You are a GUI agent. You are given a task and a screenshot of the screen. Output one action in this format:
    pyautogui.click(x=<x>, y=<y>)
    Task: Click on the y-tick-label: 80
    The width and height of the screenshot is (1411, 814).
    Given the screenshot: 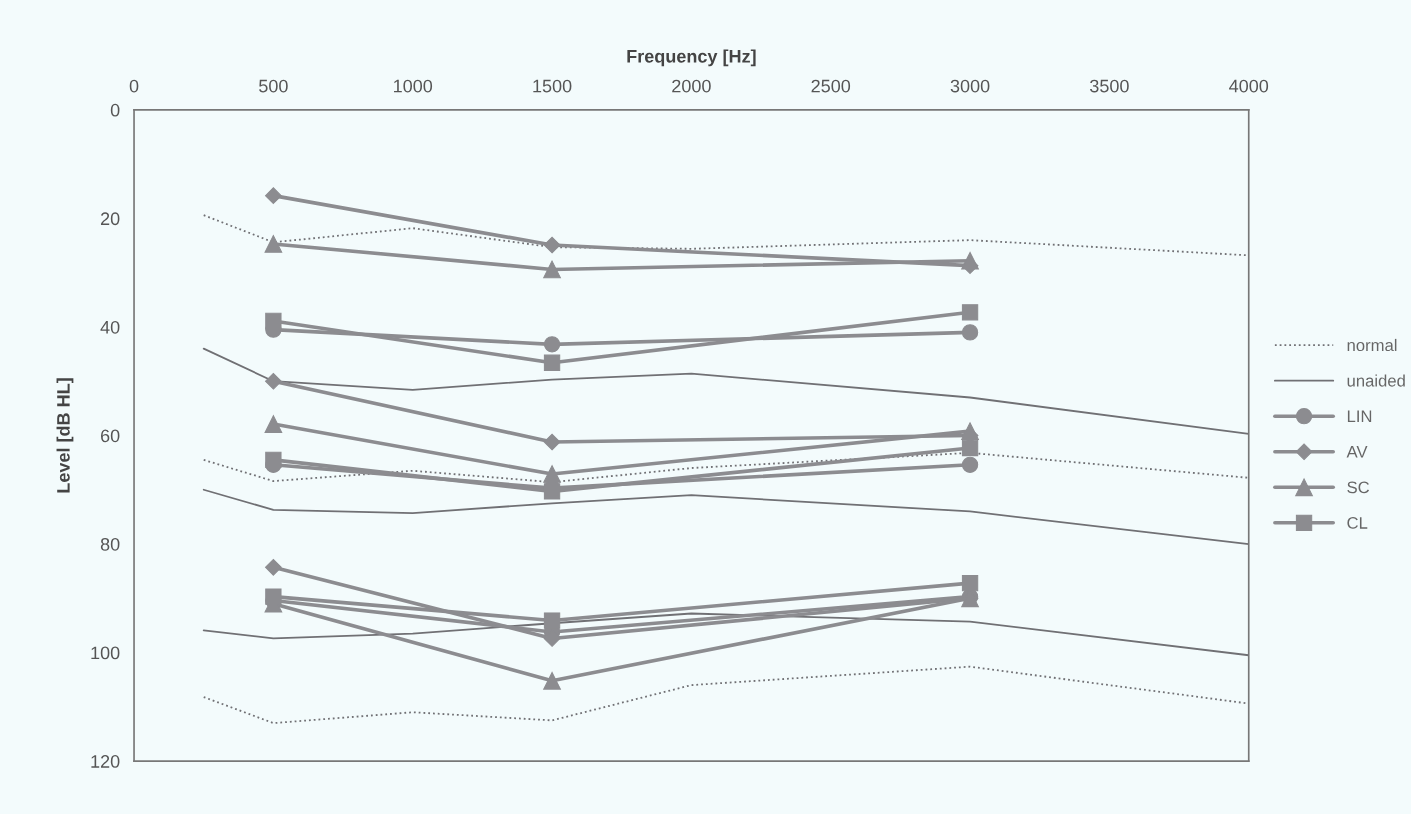 What is the action you would take?
    pyautogui.click(x=110, y=544)
    